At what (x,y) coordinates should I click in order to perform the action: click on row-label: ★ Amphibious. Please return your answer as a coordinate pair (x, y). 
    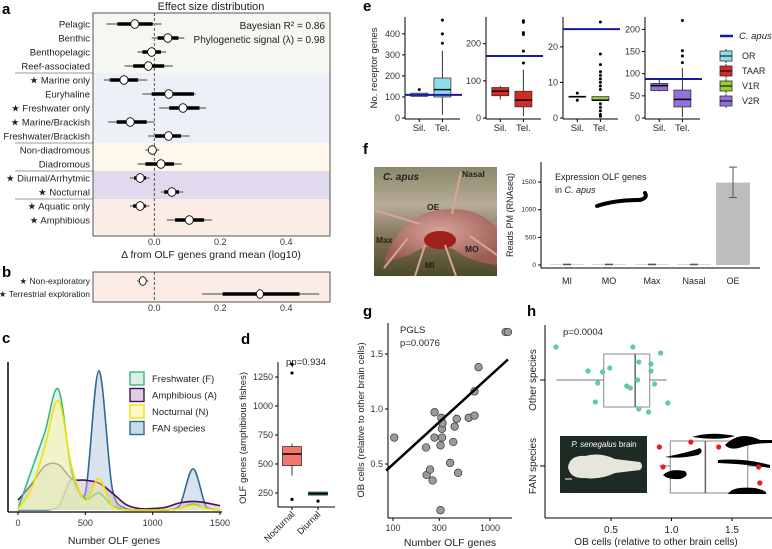
    Looking at the image, I should click on (60, 221).